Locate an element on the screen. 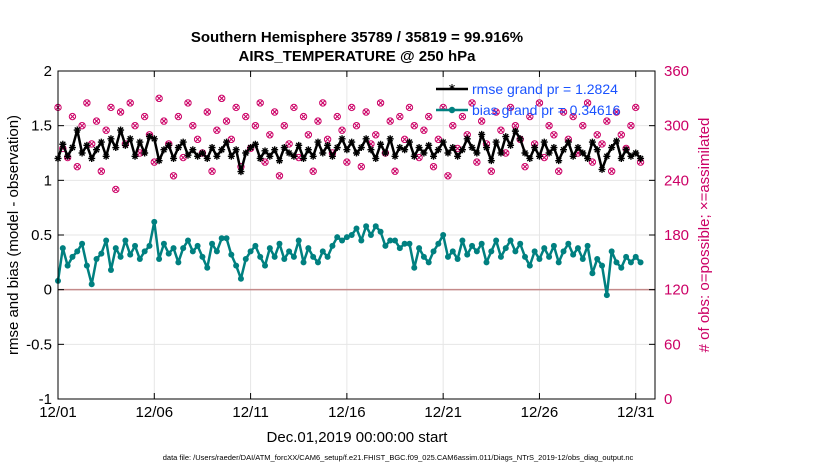 The width and height of the screenshot is (830, 470). x-tick-label: 12/16 is located at coordinates (347, 412).